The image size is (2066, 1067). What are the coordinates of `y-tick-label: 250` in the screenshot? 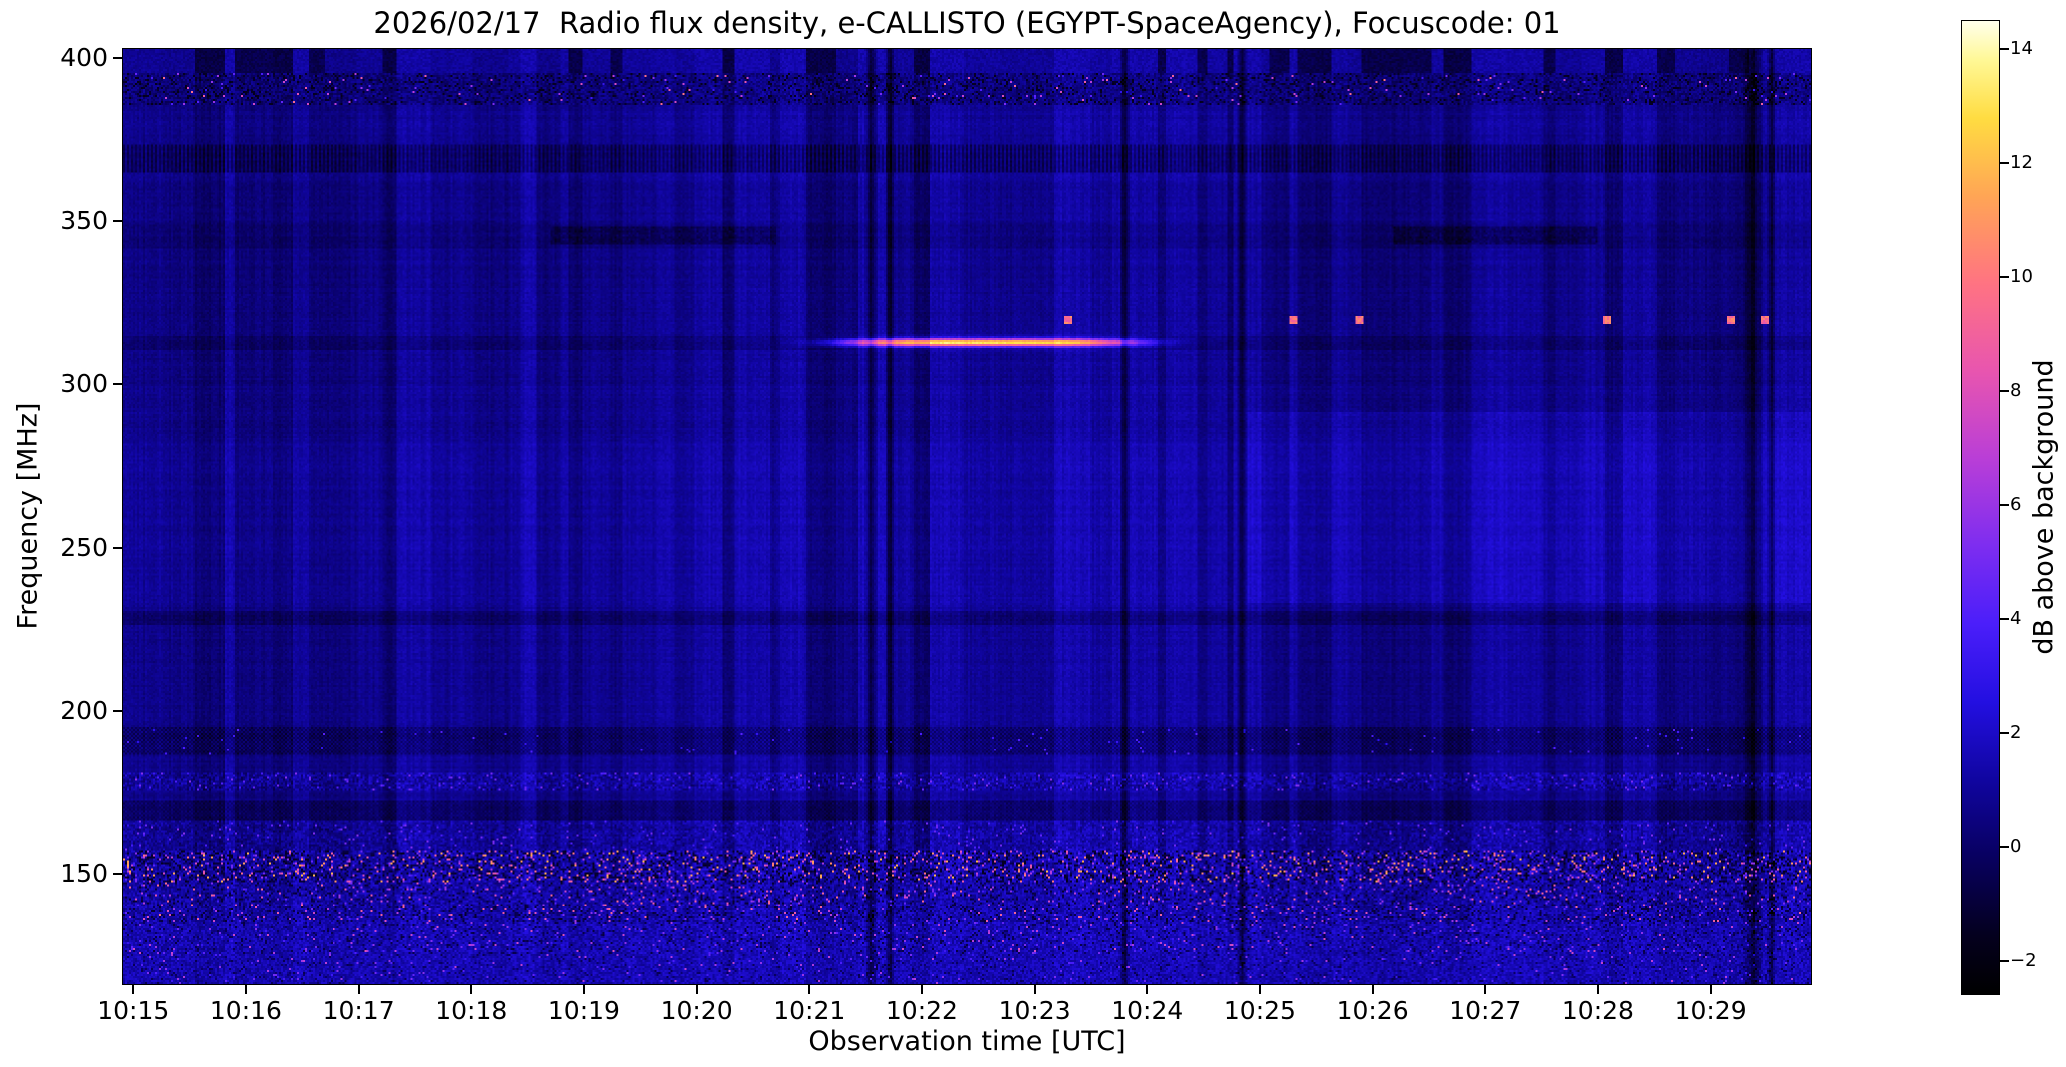 It's located at (84, 547).